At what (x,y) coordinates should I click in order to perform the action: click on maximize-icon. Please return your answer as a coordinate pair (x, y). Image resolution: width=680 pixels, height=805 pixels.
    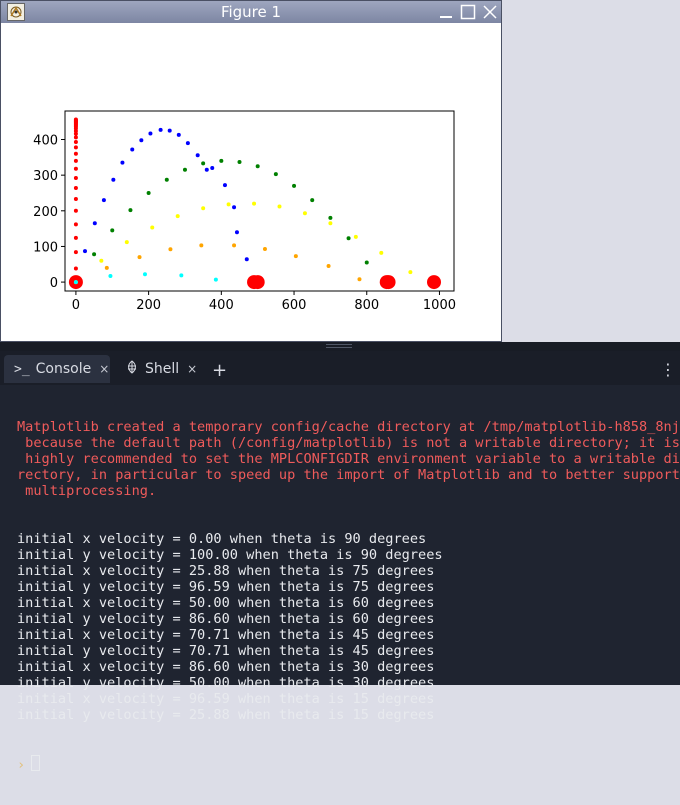
    Looking at the image, I should click on (468, 12).